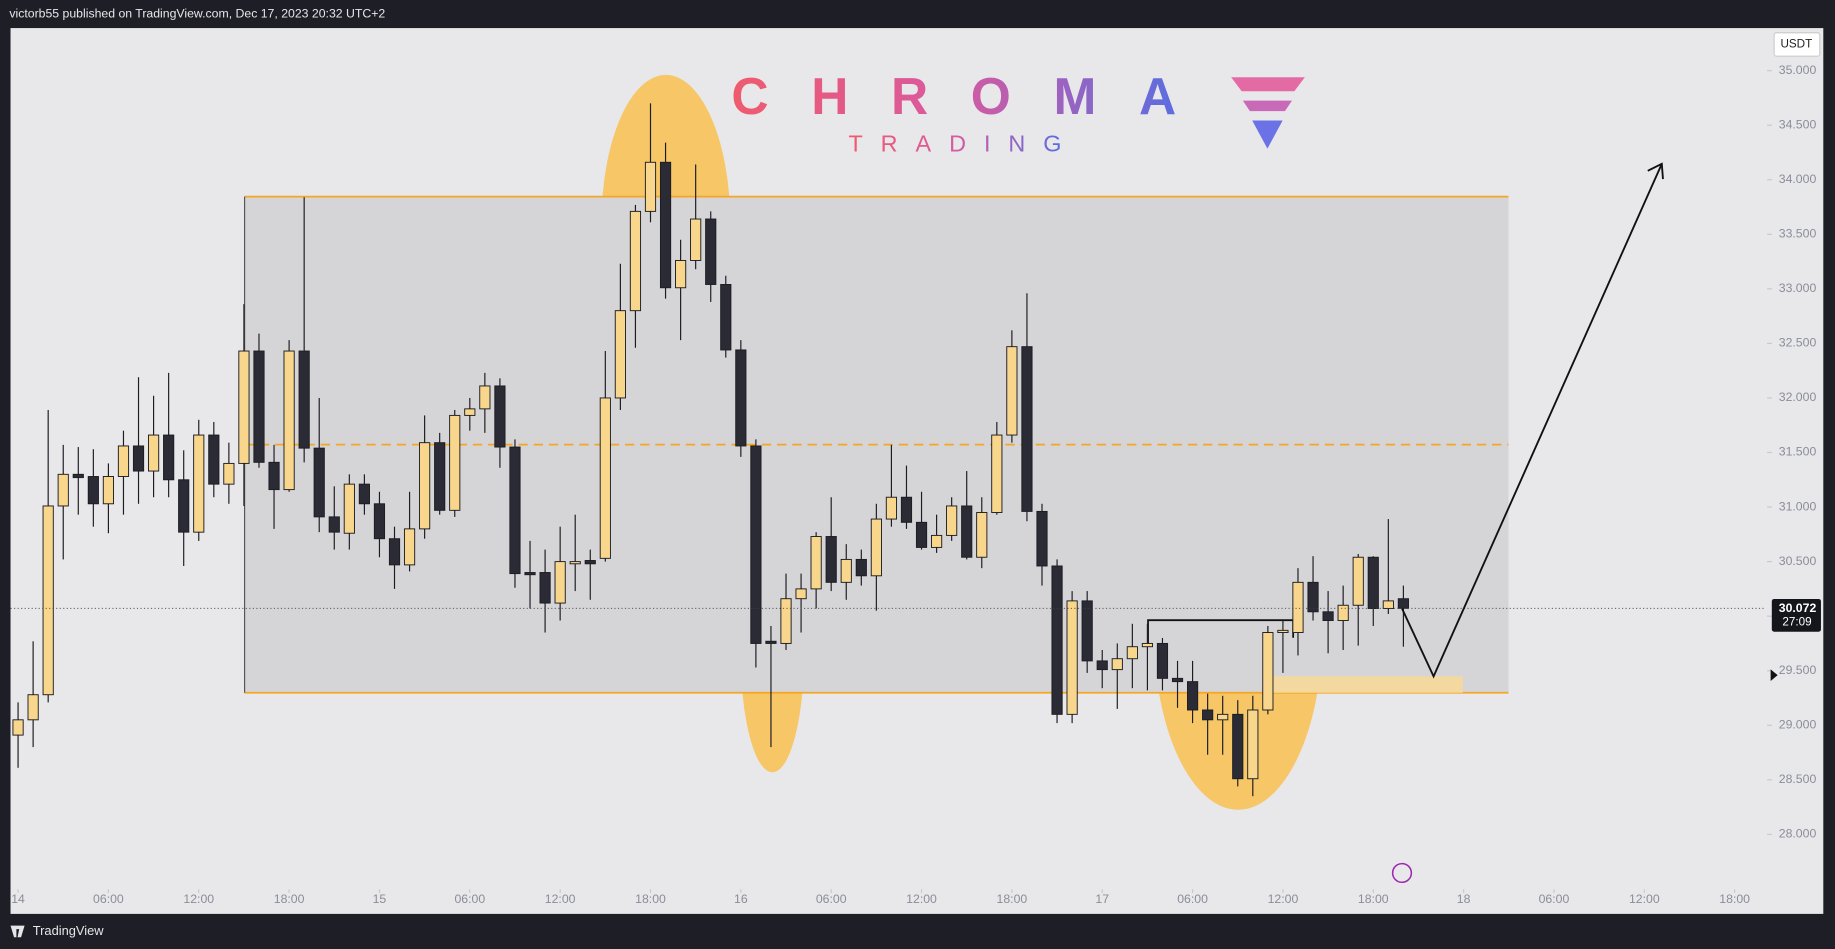 This screenshot has width=1835, height=949. I want to click on currency-box, so click(1797, 44).